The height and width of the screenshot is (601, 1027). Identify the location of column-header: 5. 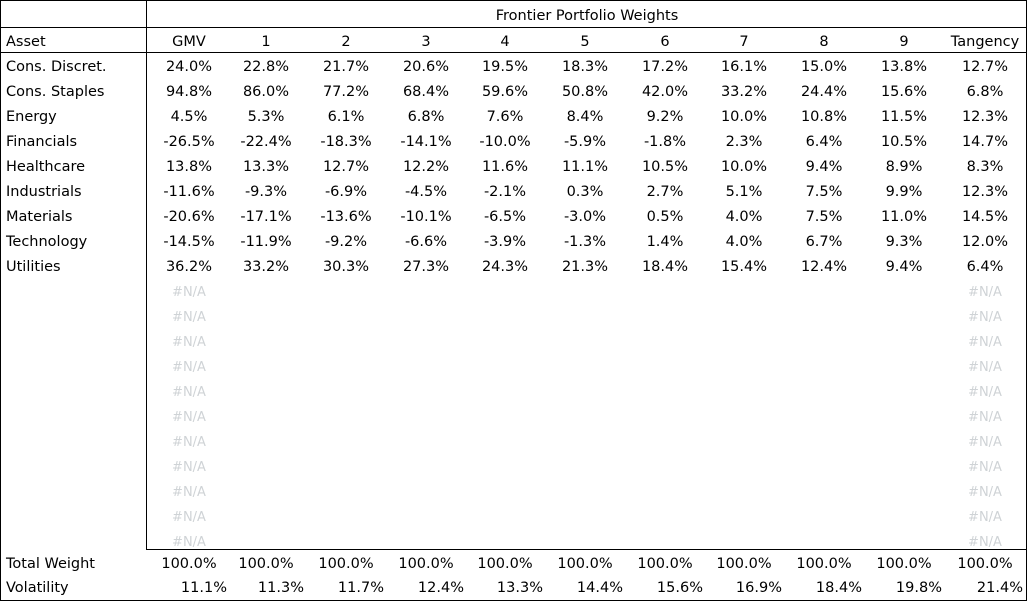
(585, 42).